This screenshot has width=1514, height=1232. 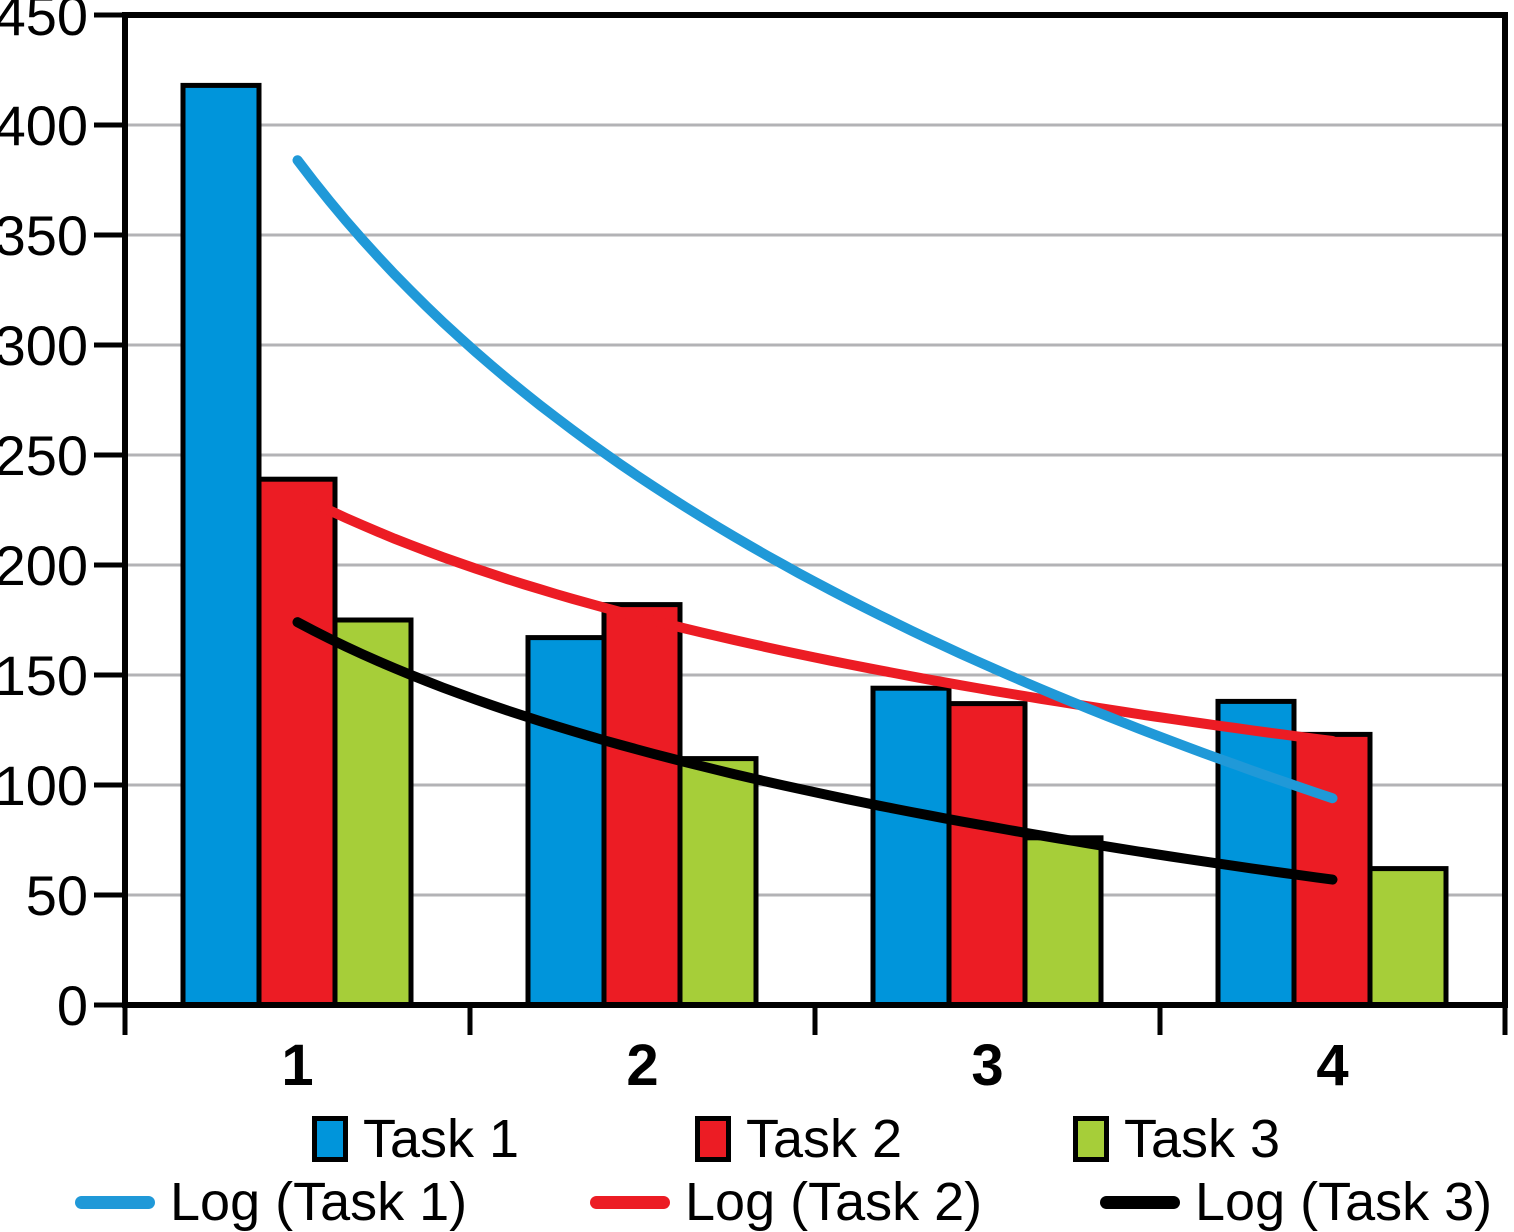 I want to click on legend-label-task1: Task 1, so click(x=441, y=1139).